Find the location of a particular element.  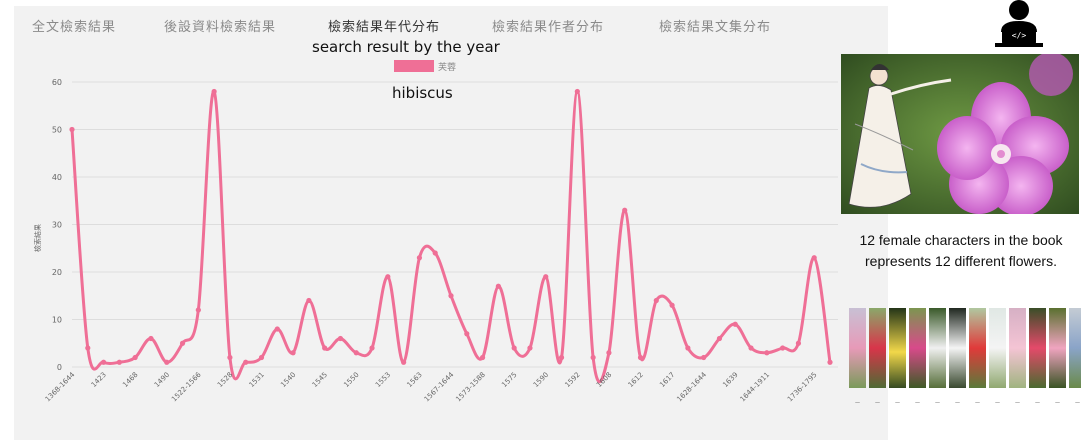

y-tick-label: 30 is located at coordinates (57, 225).